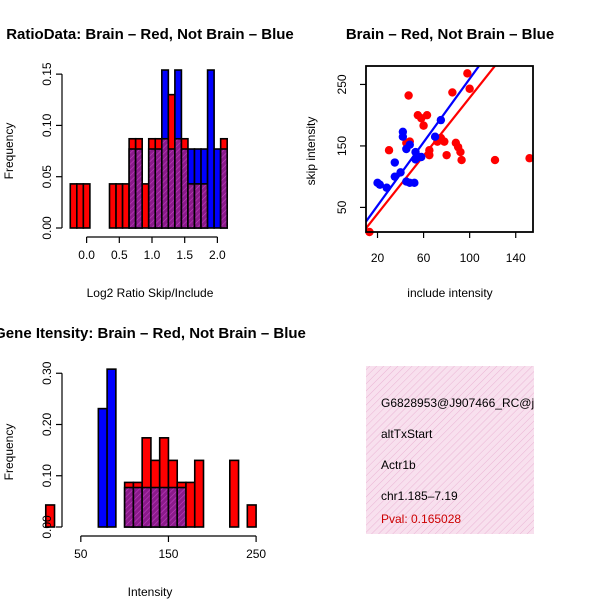 The image size is (600, 605). I want to click on intensity-bars, so click(150, 448).